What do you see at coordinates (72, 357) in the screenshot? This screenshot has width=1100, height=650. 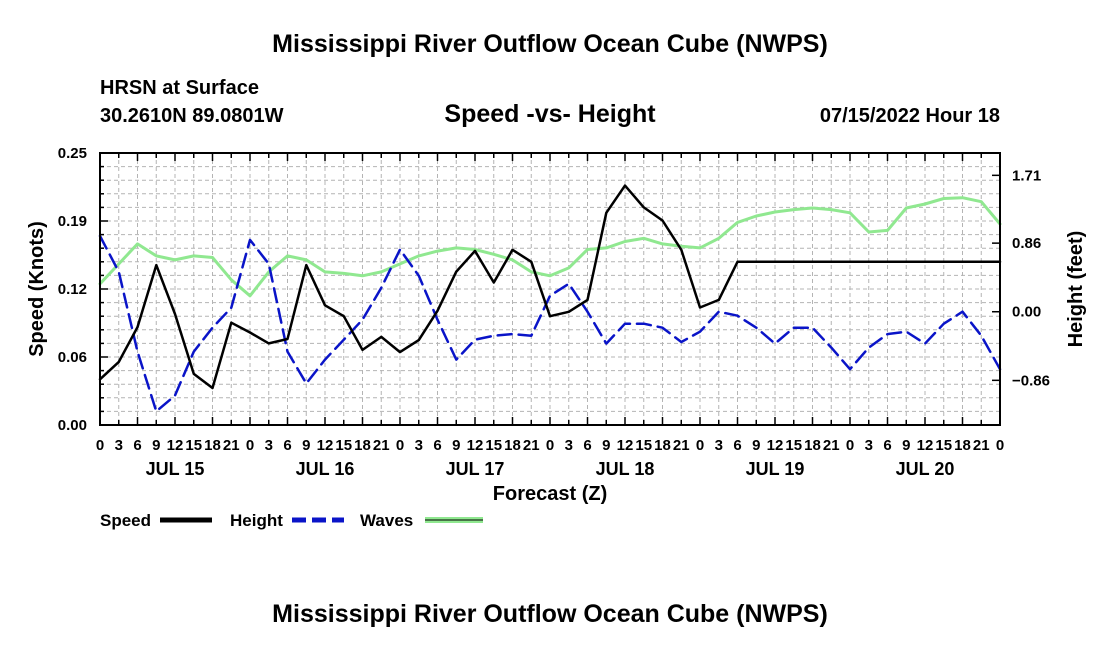 I see `y-tick-label-left: 0.06` at bounding box center [72, 357].